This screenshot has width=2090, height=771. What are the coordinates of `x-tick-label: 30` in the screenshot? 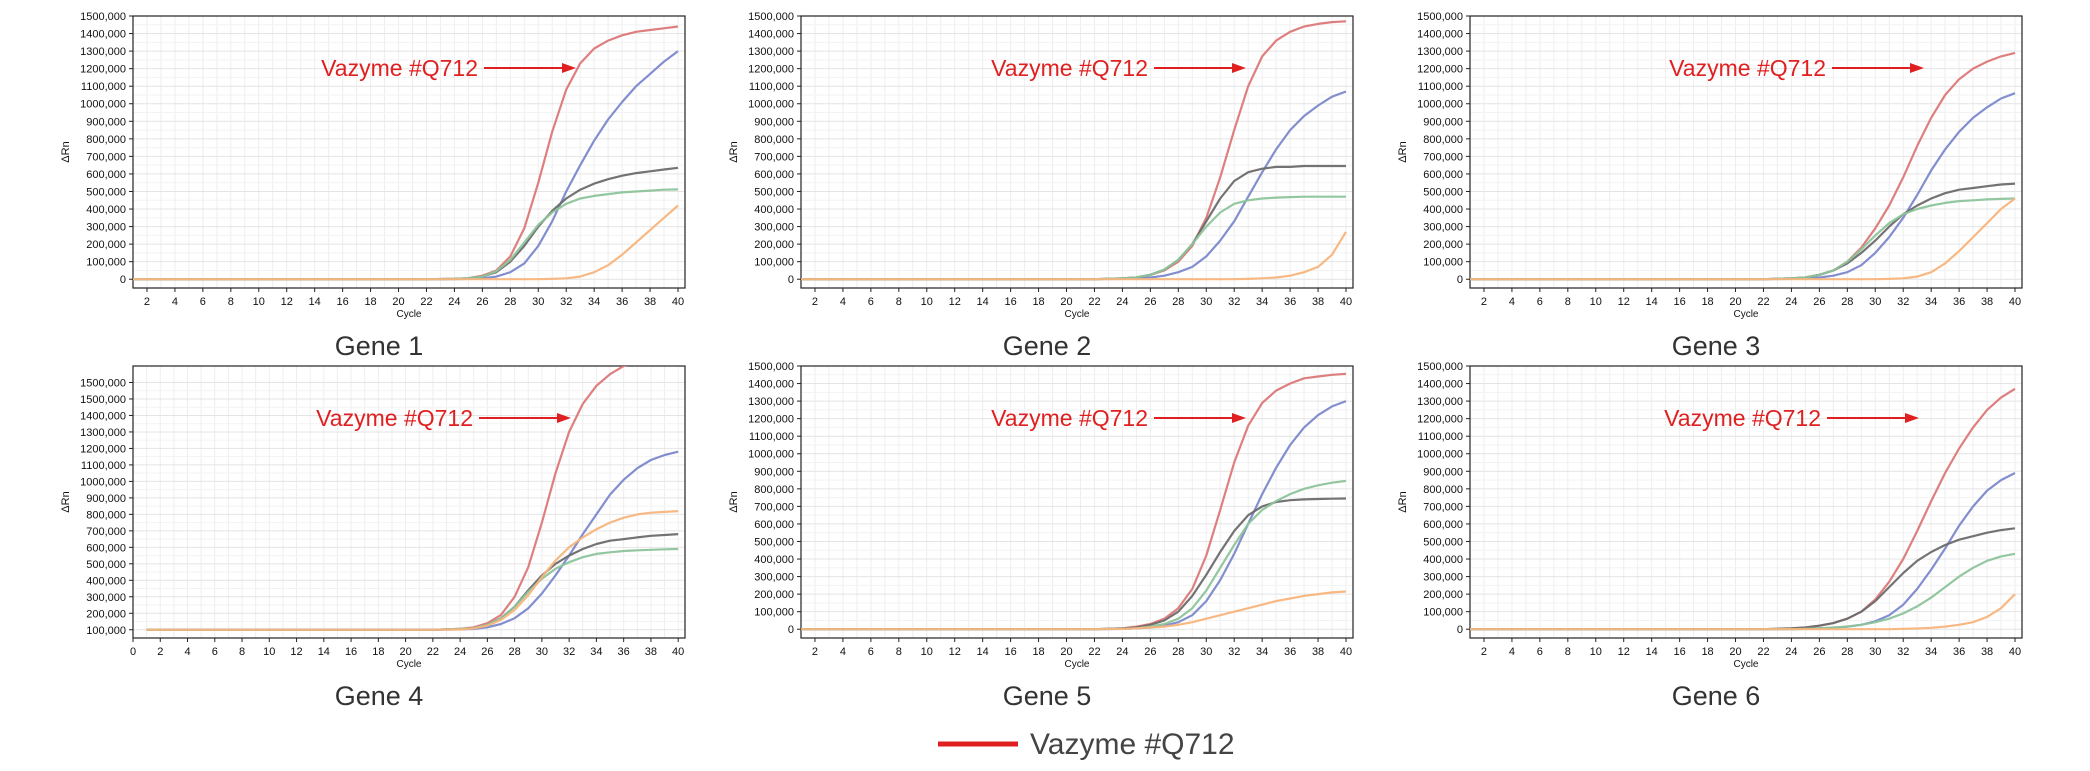 It's located at (538, 302).